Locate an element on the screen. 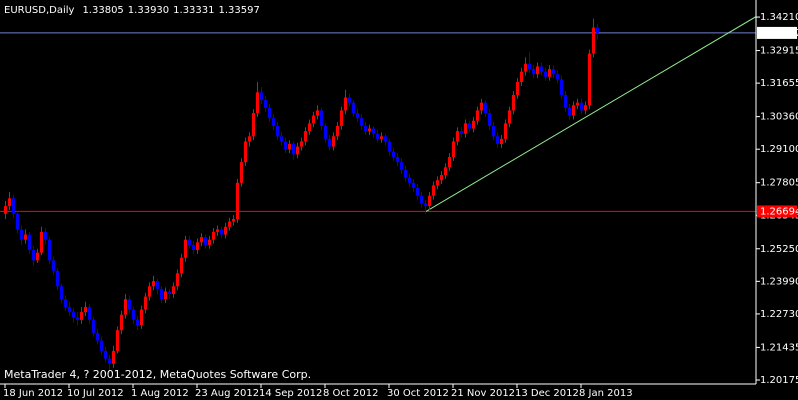 This screenshot has height=400, width=798. y-tick-label: 1.32915 is located at coordinates (779, 51).